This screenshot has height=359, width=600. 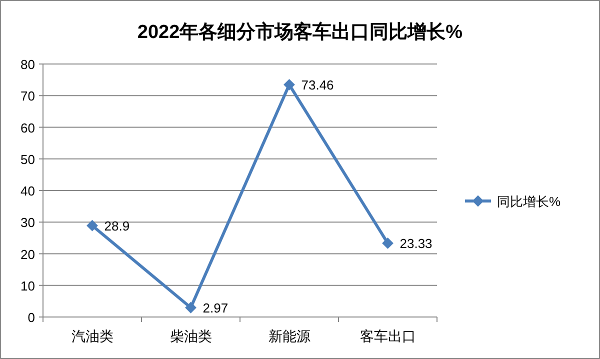 I want to click on y-tick-label: 10, so click(x=27, y=286).